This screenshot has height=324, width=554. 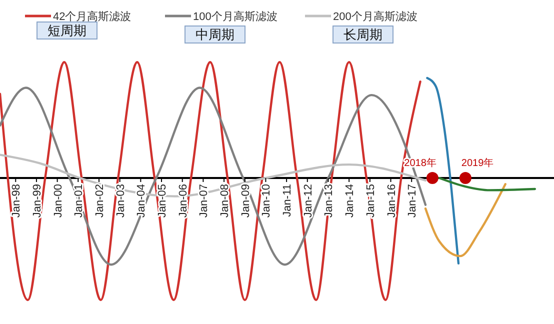 I want to click on x-tick-label: Jan-03, so click(x=120, y=201).